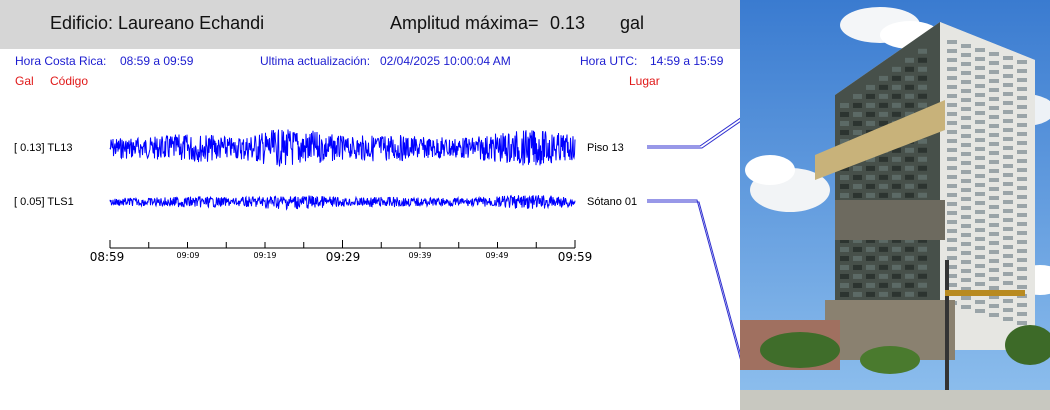 The image size is (1050, 410). I want to click on channel-place-tl13: Piso 13, so click(605, 148).